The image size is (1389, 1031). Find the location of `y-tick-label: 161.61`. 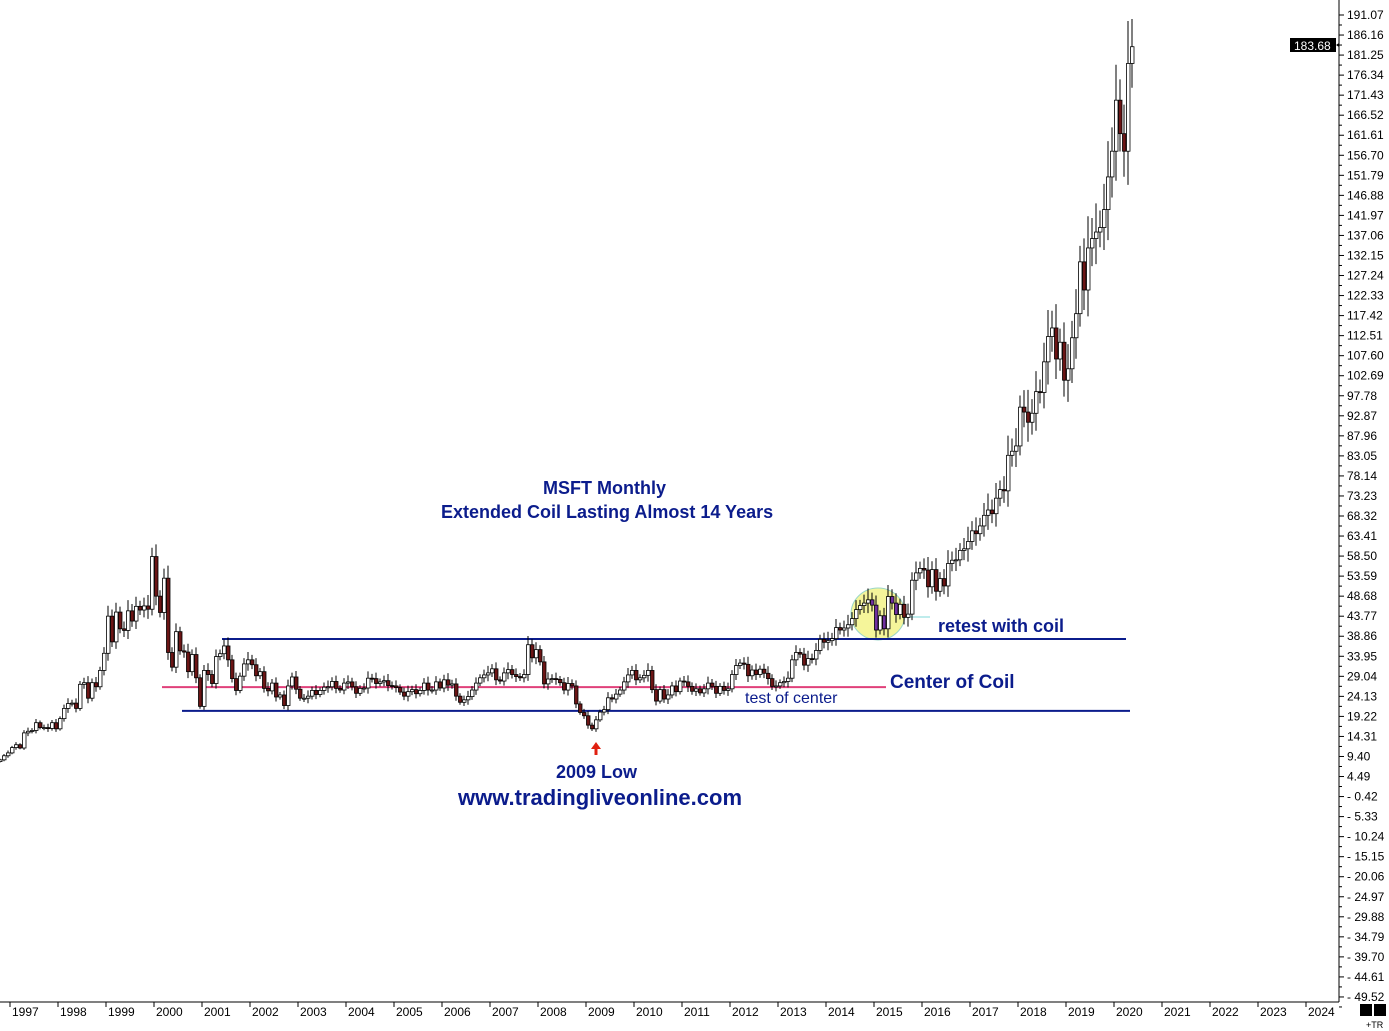

y-tick-label: 161.61 is located at coordinates (1365, 135).